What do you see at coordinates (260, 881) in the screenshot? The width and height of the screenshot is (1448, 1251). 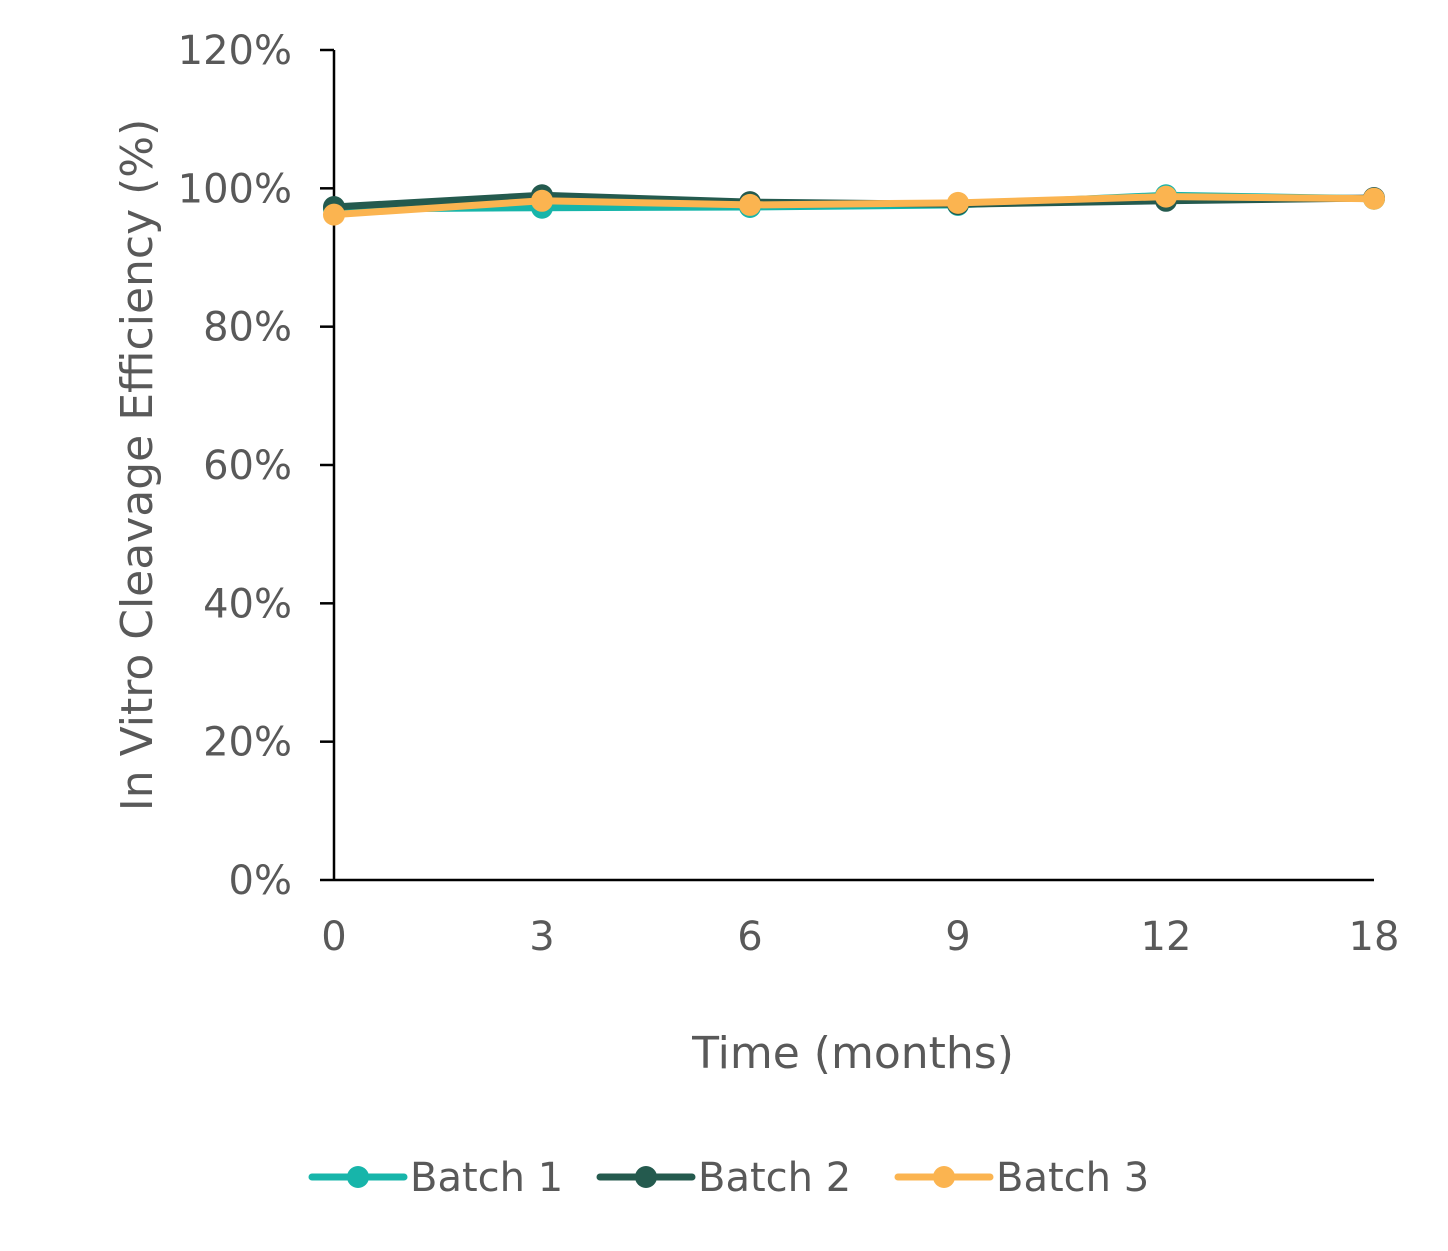 I see `y-tick-label: 0%` at bounding box center [260, 881].